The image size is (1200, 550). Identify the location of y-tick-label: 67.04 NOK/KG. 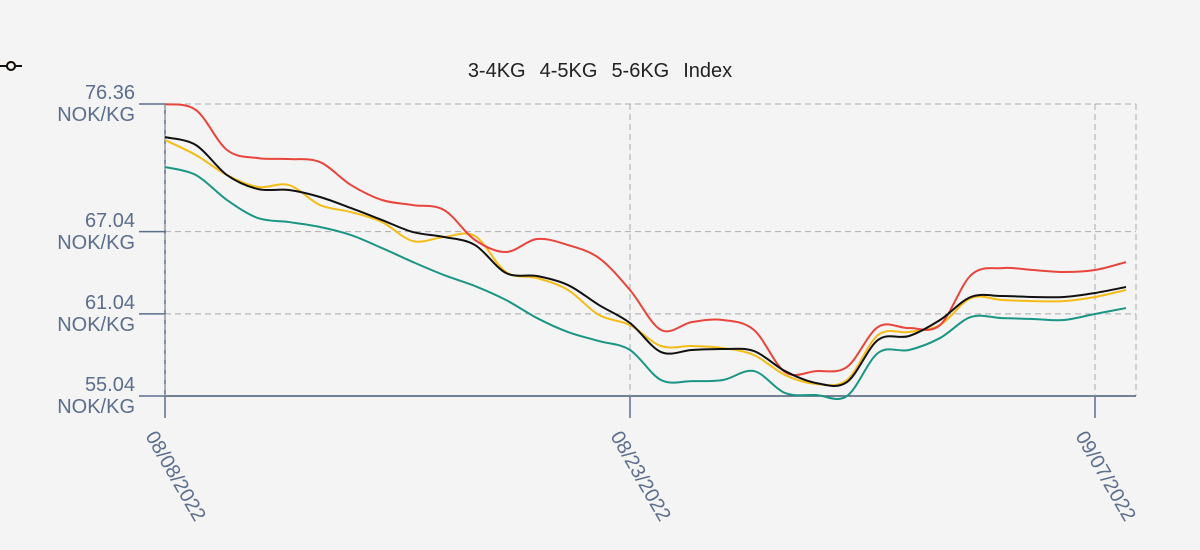
(96, 231).